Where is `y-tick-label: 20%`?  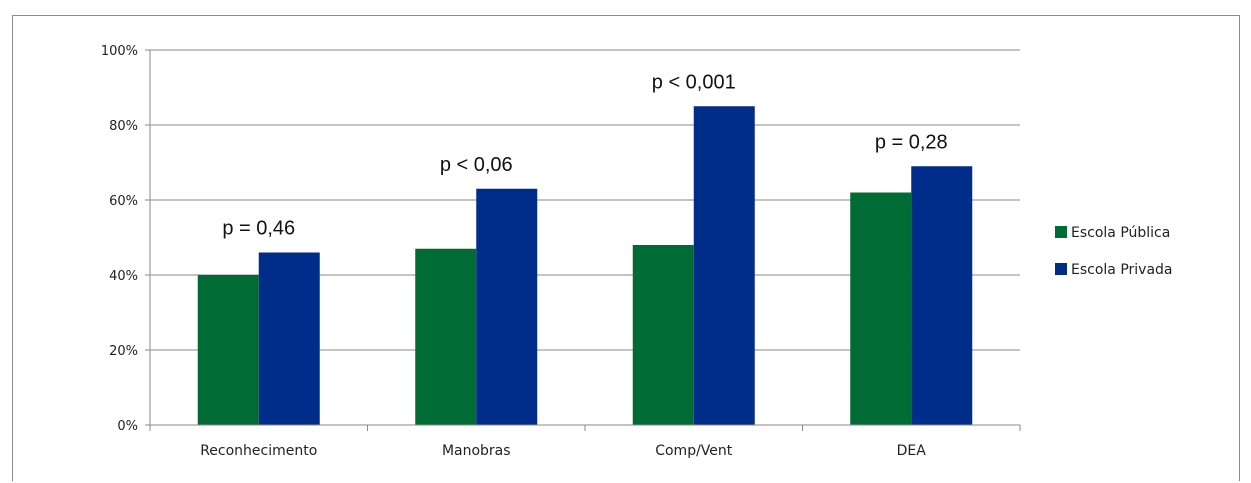 y-tick-label: 20% is located at coordinates (123, 351).